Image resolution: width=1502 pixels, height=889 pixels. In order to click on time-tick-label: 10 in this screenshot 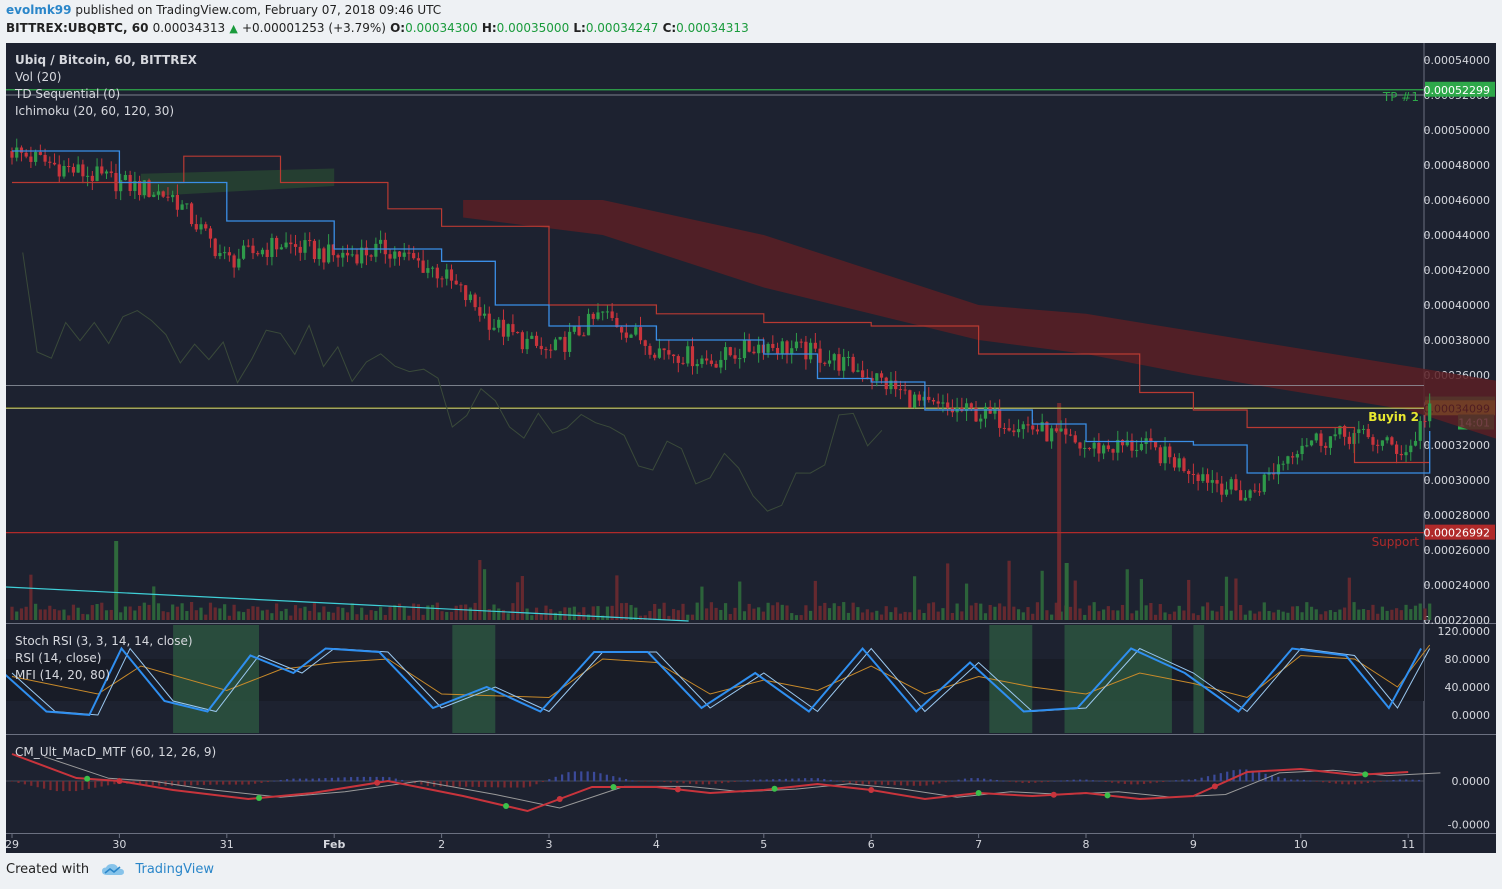, I will do `click(1301, 844)`.